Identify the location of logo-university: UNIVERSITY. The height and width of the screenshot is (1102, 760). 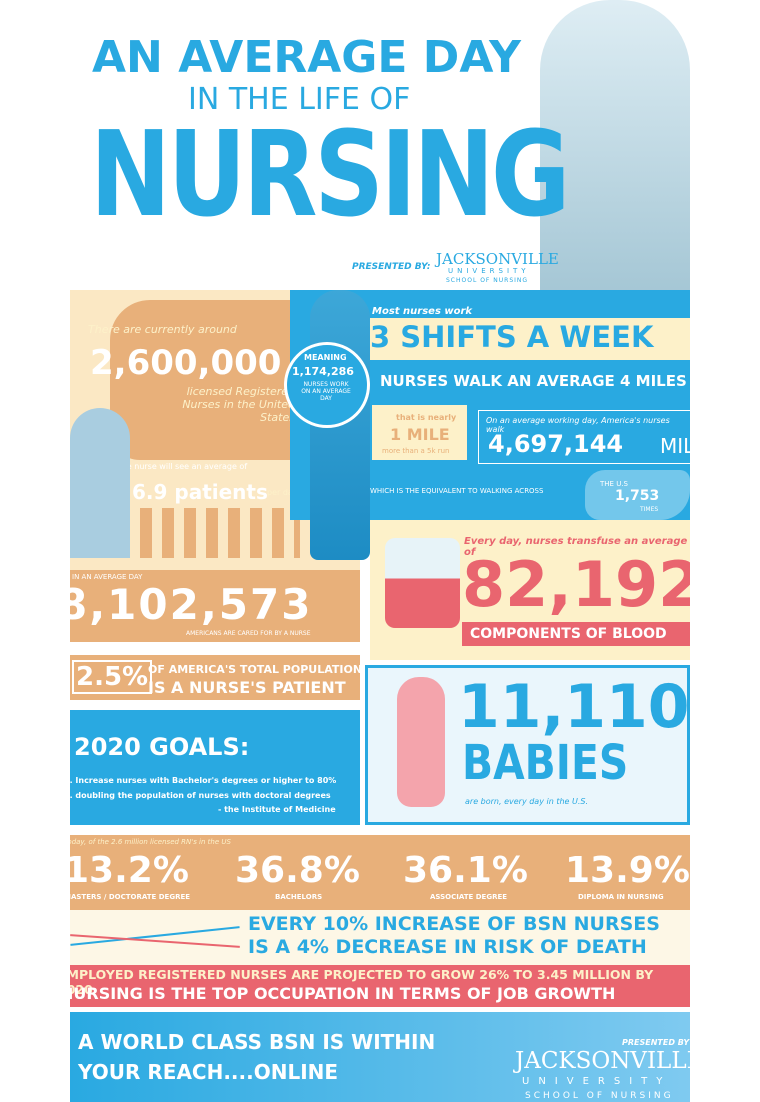
(489, 271).